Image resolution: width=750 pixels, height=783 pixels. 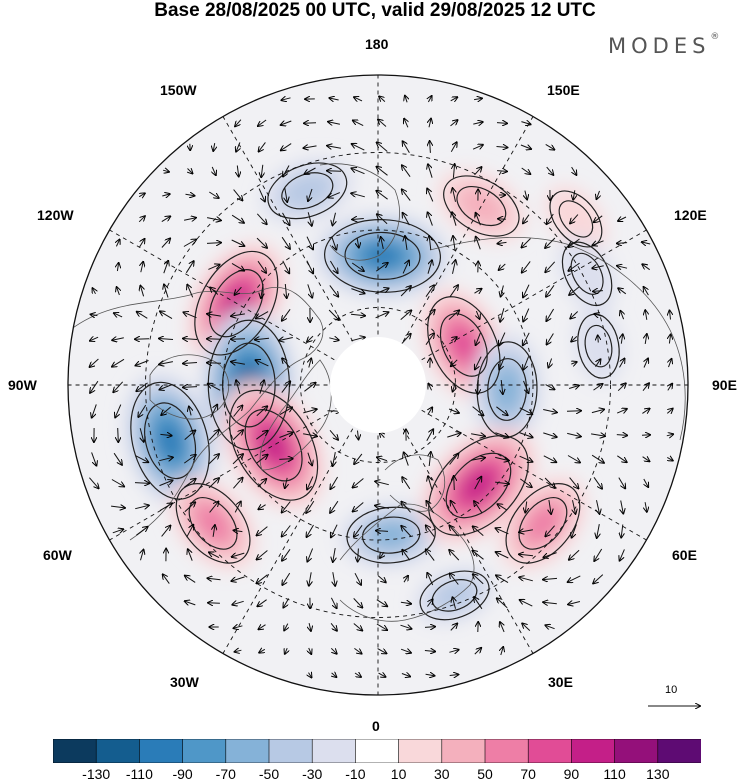 I want to click on anomaly-high-atlantic, so click(x=213, y=523).